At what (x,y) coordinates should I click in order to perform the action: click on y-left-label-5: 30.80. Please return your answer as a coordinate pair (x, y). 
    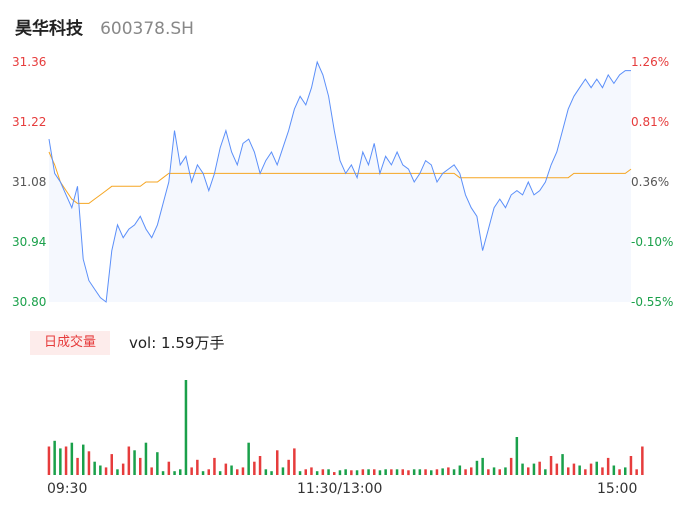
    Looking at the image, I should click on (29, 302).